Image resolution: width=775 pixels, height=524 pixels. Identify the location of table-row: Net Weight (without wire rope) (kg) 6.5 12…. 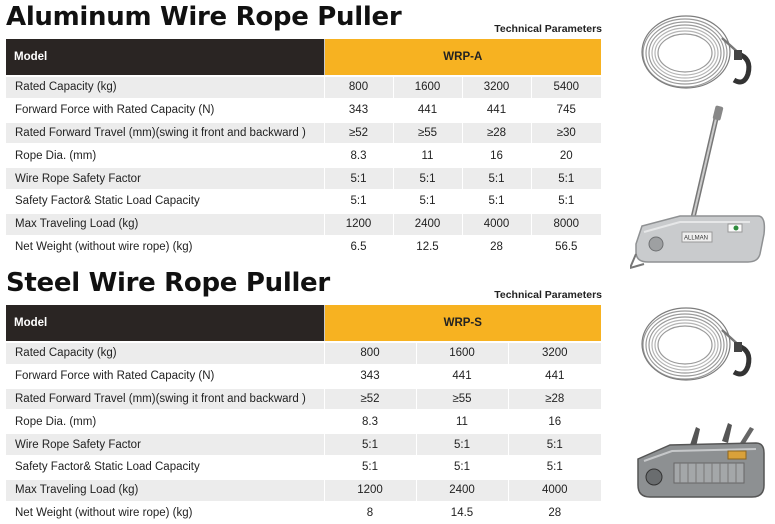
(304, 246).